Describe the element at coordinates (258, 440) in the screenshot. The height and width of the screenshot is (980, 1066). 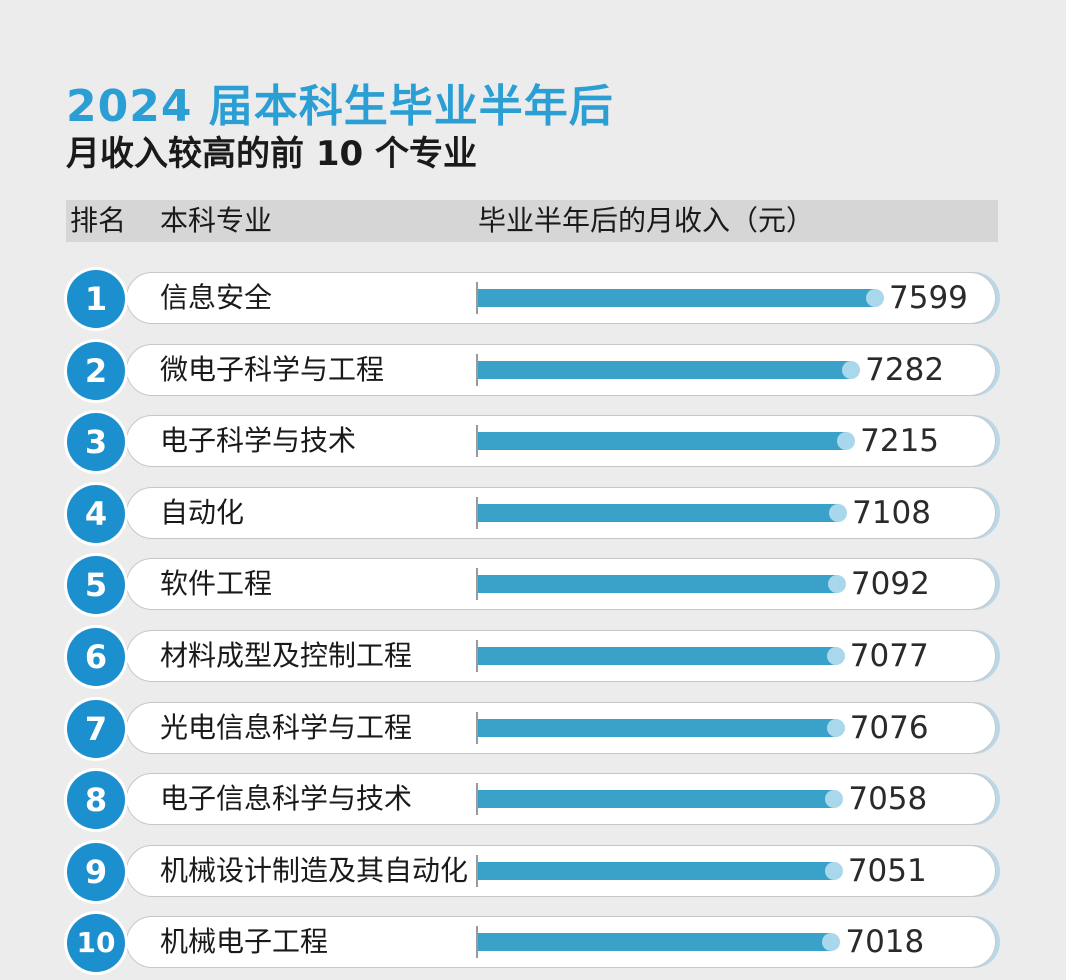
I see `major-name: 电子科学与技术` at that location.